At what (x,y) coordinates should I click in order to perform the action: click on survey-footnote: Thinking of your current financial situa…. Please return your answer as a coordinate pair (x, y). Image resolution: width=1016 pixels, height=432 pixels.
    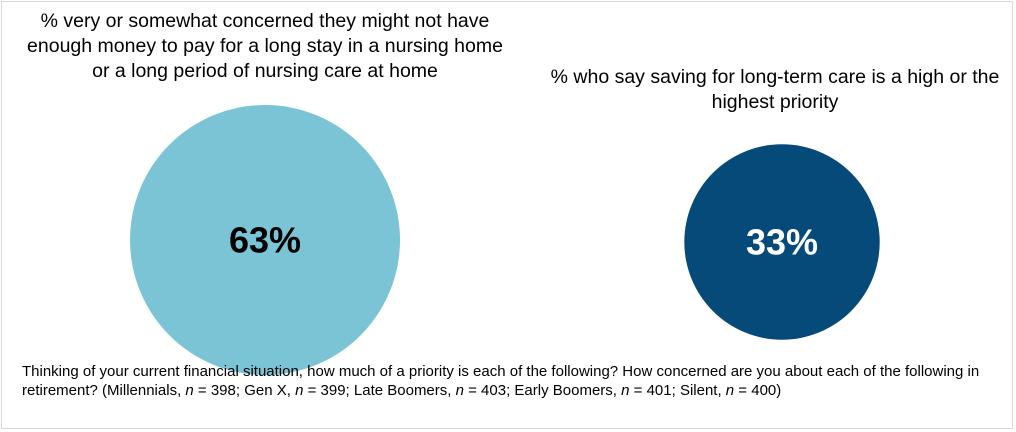
    Looking at the image, I should click on (517, 381).